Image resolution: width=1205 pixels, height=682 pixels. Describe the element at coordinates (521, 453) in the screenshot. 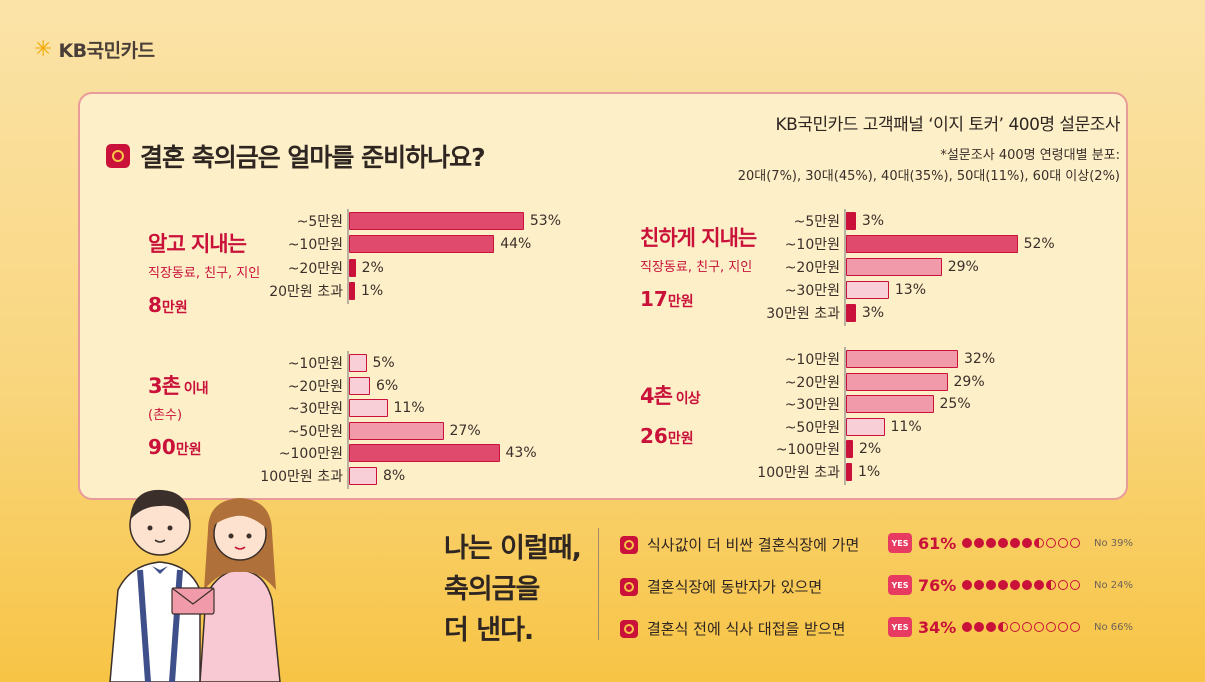

I see `bar-value-label: 43%` at that location.